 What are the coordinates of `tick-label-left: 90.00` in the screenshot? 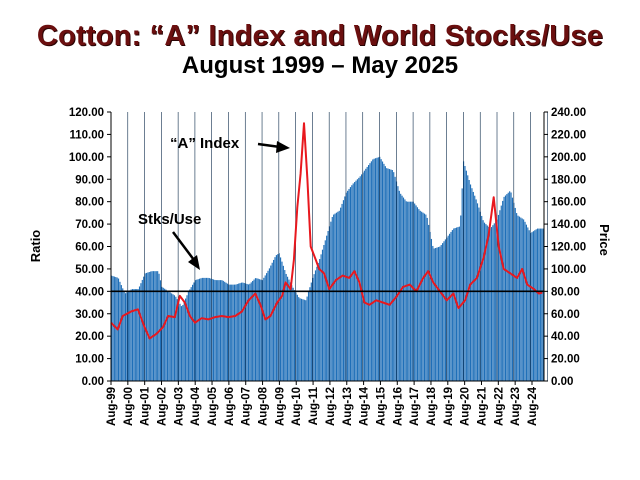 It's located at (89, 180).